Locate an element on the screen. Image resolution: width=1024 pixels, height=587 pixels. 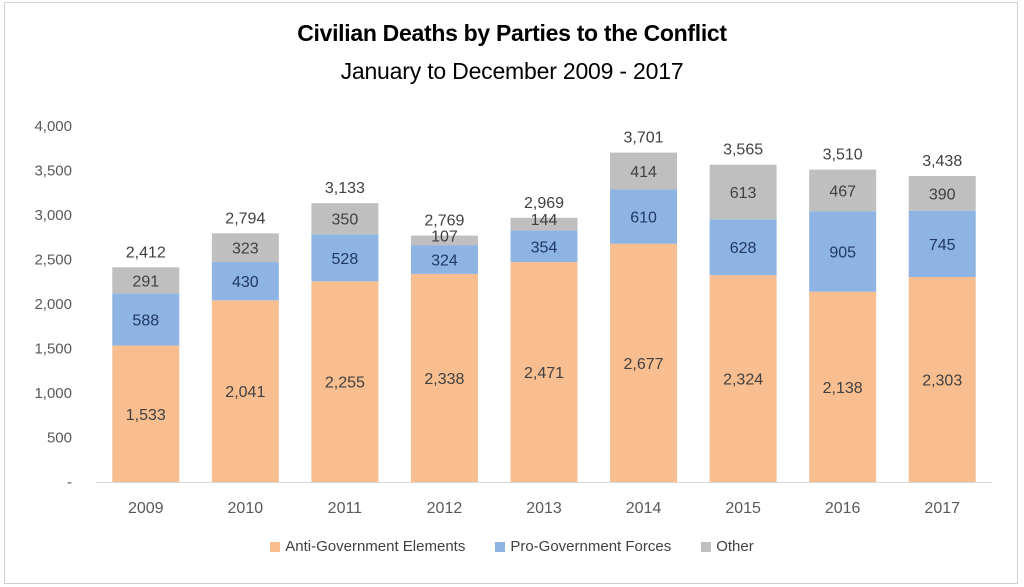
bar-stack-2015: 2,324 628 613 3,565 is located at coordinates (743, 312).